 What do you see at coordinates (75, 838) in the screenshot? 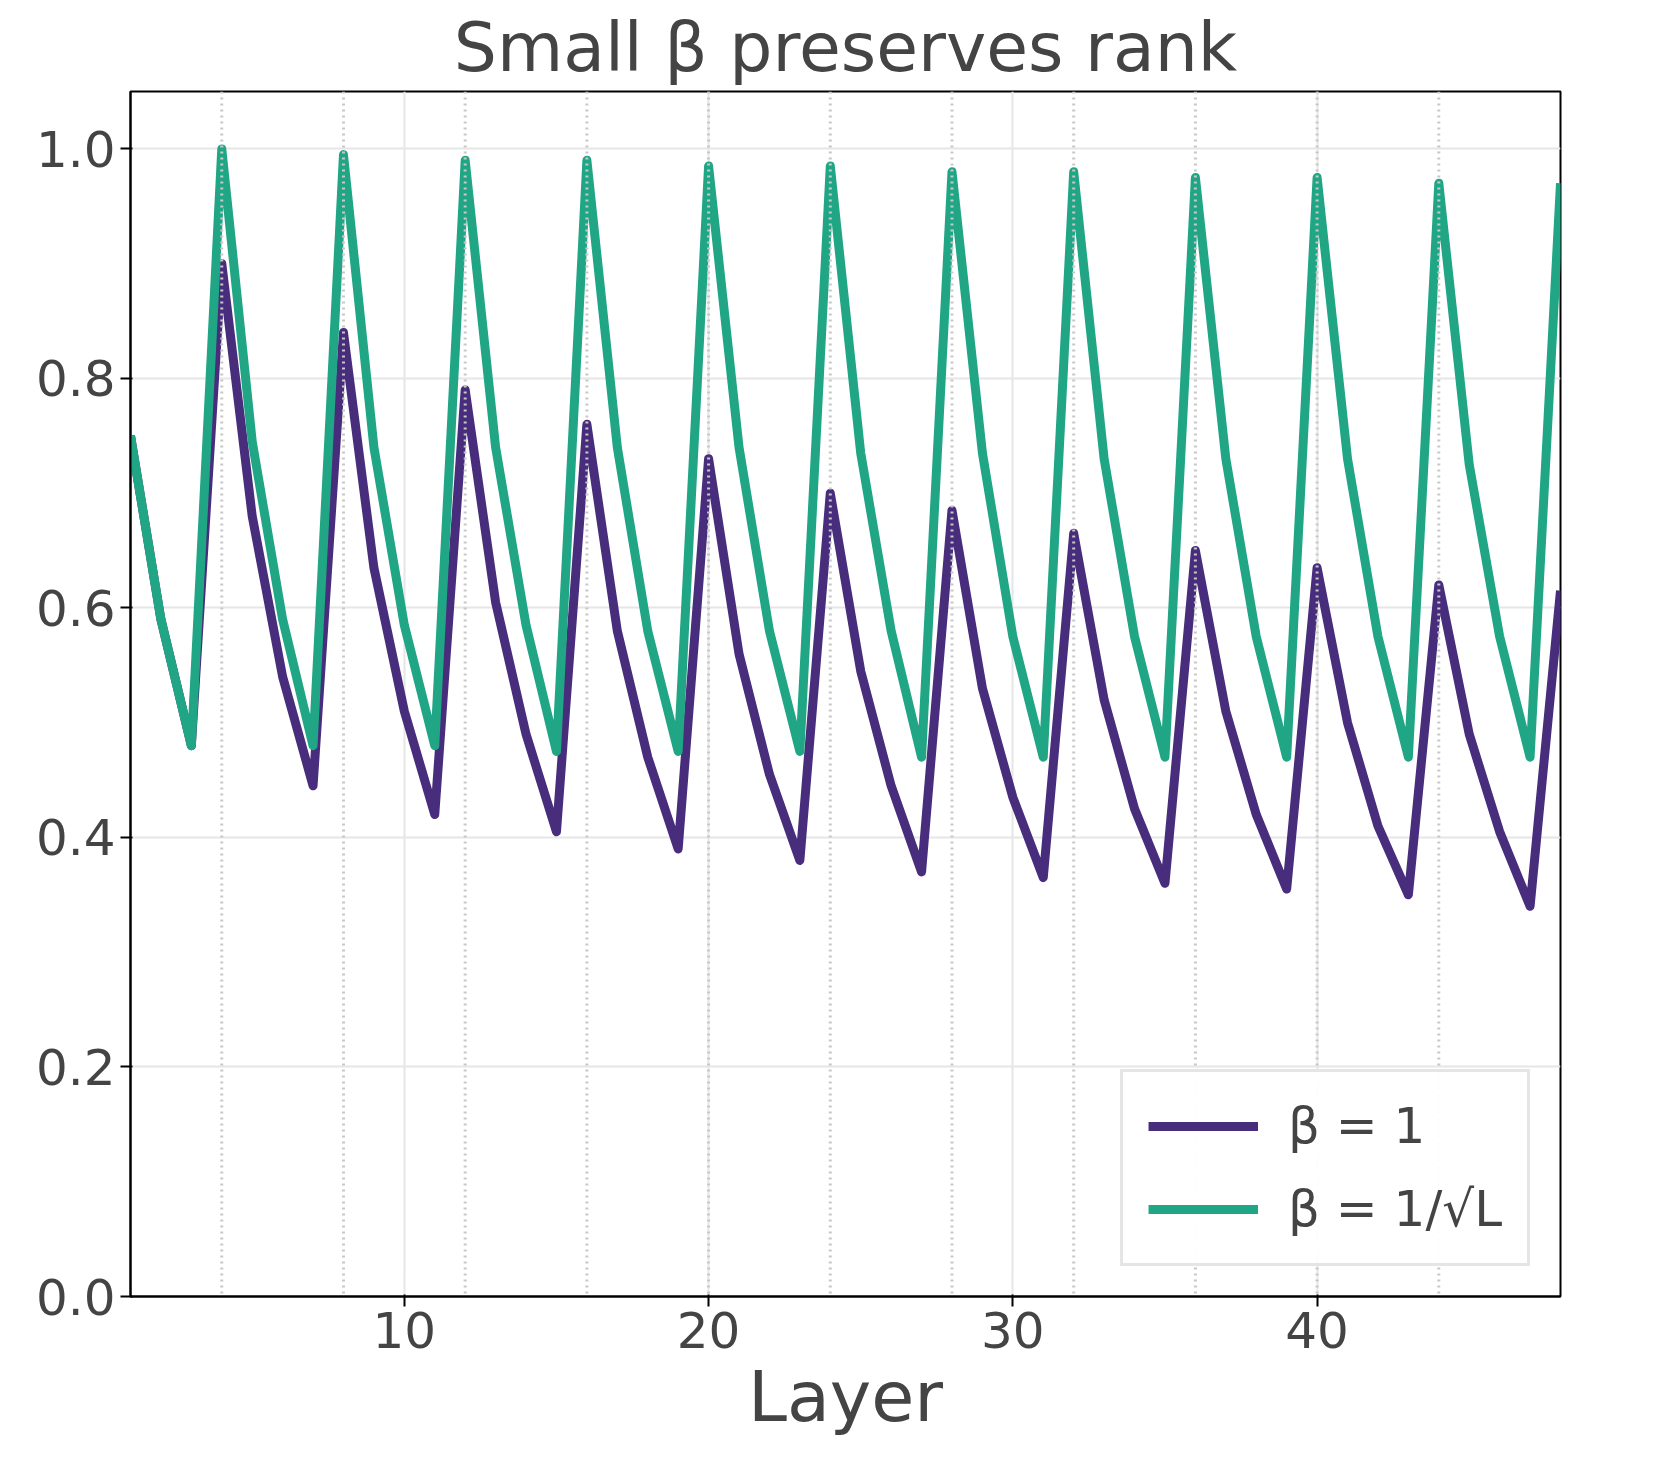
I see `y-tick-label: 0.4` at bounding box center [75, 838].